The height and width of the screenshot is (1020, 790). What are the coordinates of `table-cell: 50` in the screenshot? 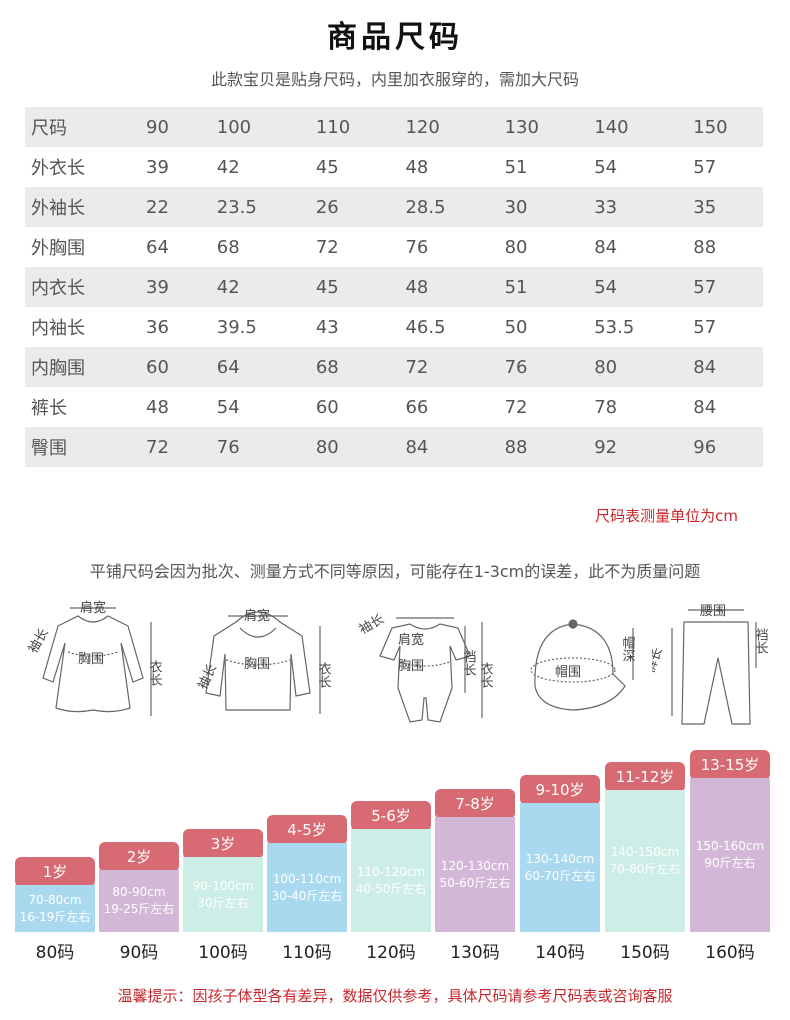 It's located at (516, 327).